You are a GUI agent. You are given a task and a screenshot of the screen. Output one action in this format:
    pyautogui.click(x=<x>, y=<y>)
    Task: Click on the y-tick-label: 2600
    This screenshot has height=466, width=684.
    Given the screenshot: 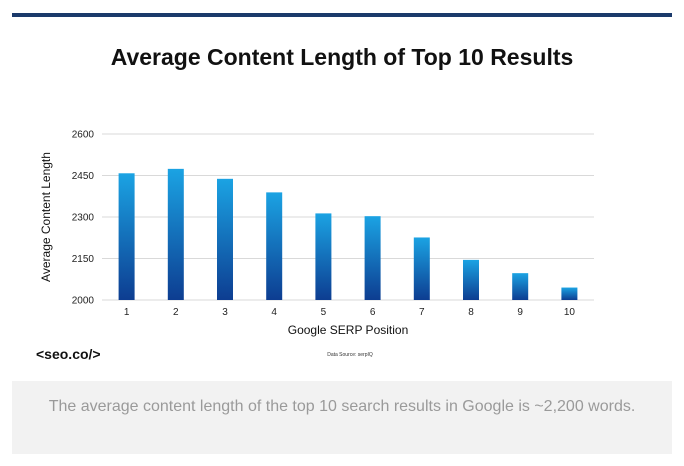 What is the action you would take?
    pyautogui.click(x=83, y=135)
    